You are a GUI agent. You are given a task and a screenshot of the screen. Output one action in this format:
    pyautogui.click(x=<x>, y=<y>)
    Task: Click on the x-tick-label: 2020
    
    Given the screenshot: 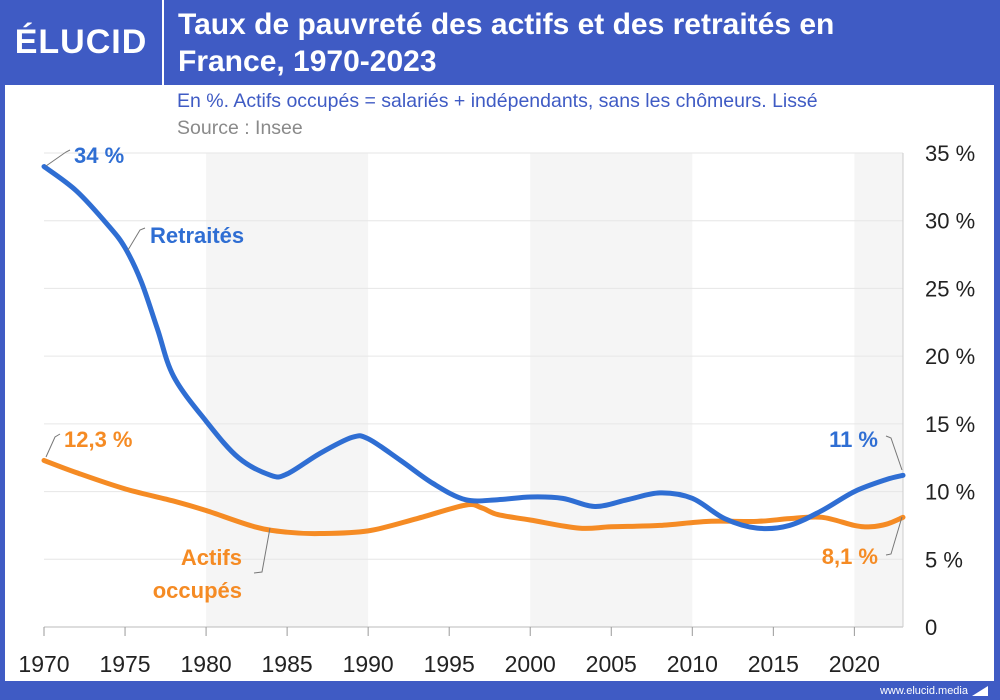 What is the action you would take?
    pyautogui.click(x=854, y=664)
    